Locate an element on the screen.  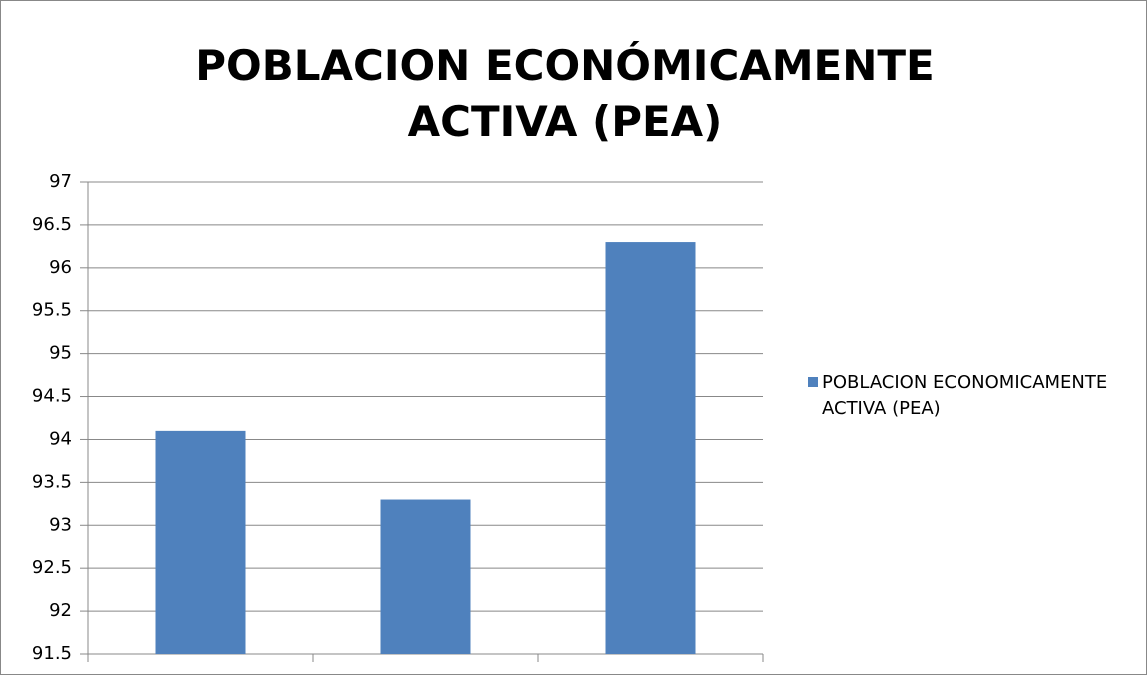
y-tick-label: 94.5 is located at coordinates (52, 396).